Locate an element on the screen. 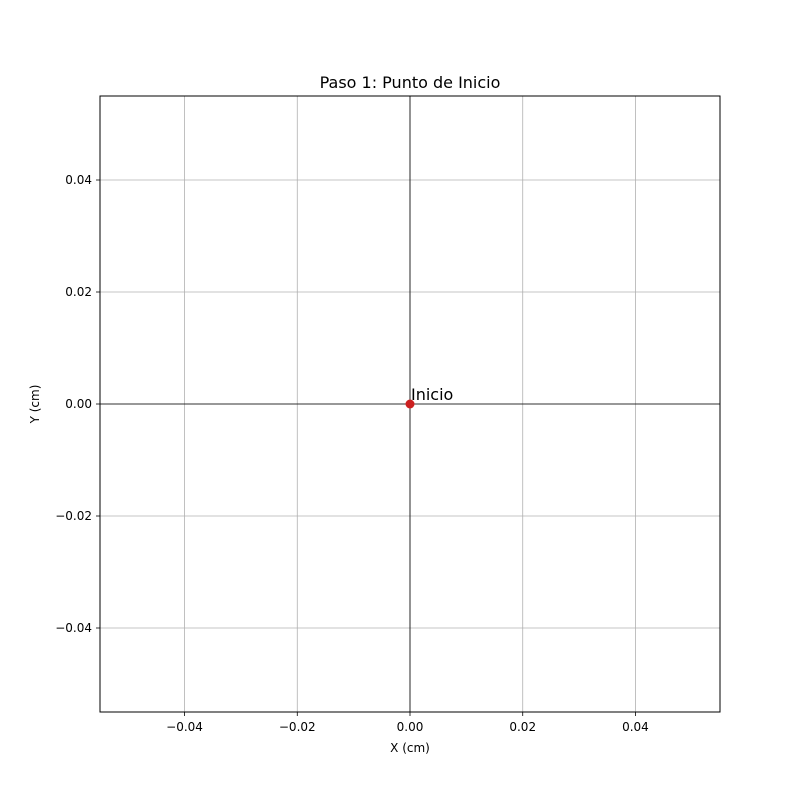 The height and width of the screenshot is (800, 800). x-axis-label: X (cm) is located at coordinates (410, 748).